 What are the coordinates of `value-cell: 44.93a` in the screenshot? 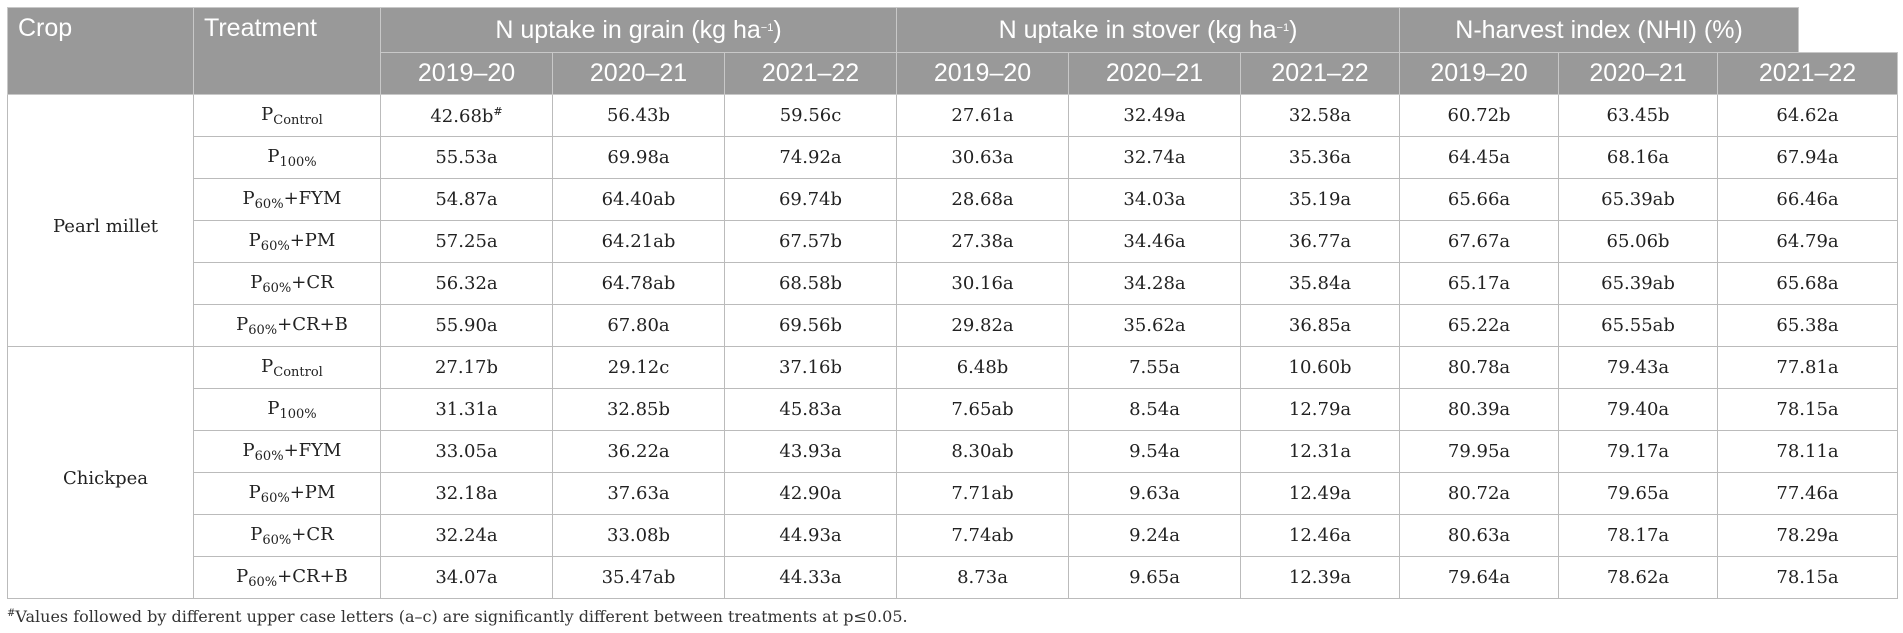 It's located at (810, 535).